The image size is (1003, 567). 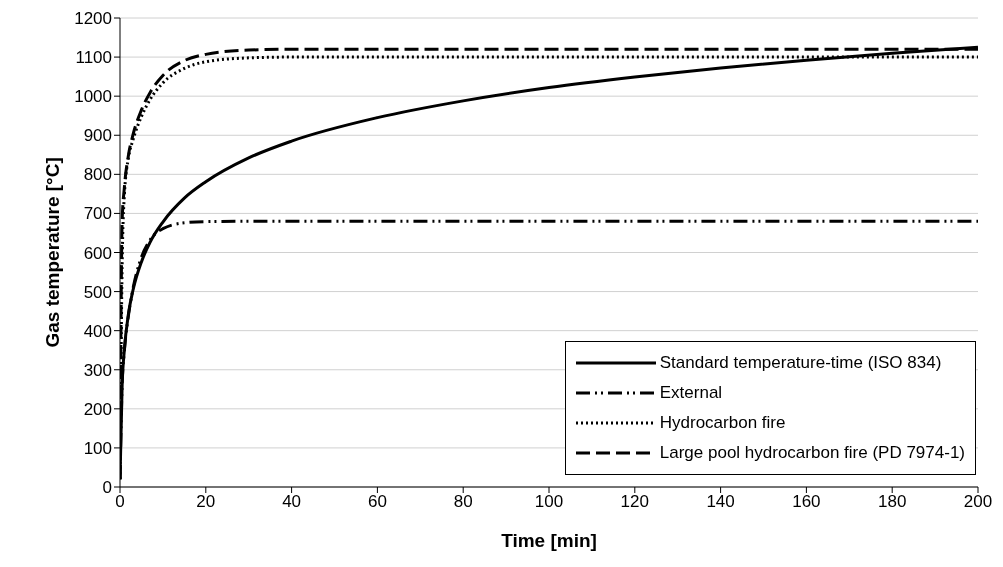 I want to click on y-tick-label: 1000, so click(x=93, y=97).